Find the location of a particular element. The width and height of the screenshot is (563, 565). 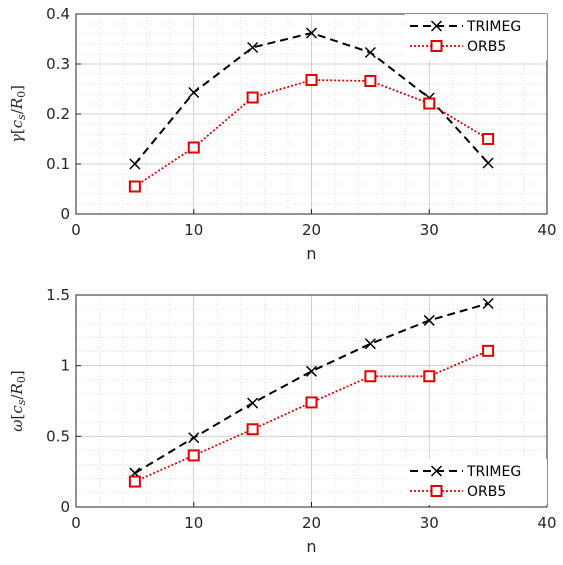

y-axis-label: ω[cs/R0] is located at coordinates (18, 400).